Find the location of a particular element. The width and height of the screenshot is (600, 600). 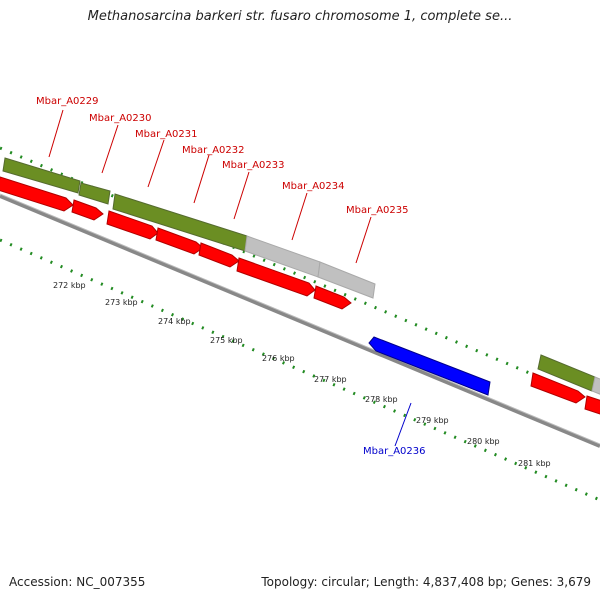

tick-label: 275 kbp is located at coordinates (226, 340).